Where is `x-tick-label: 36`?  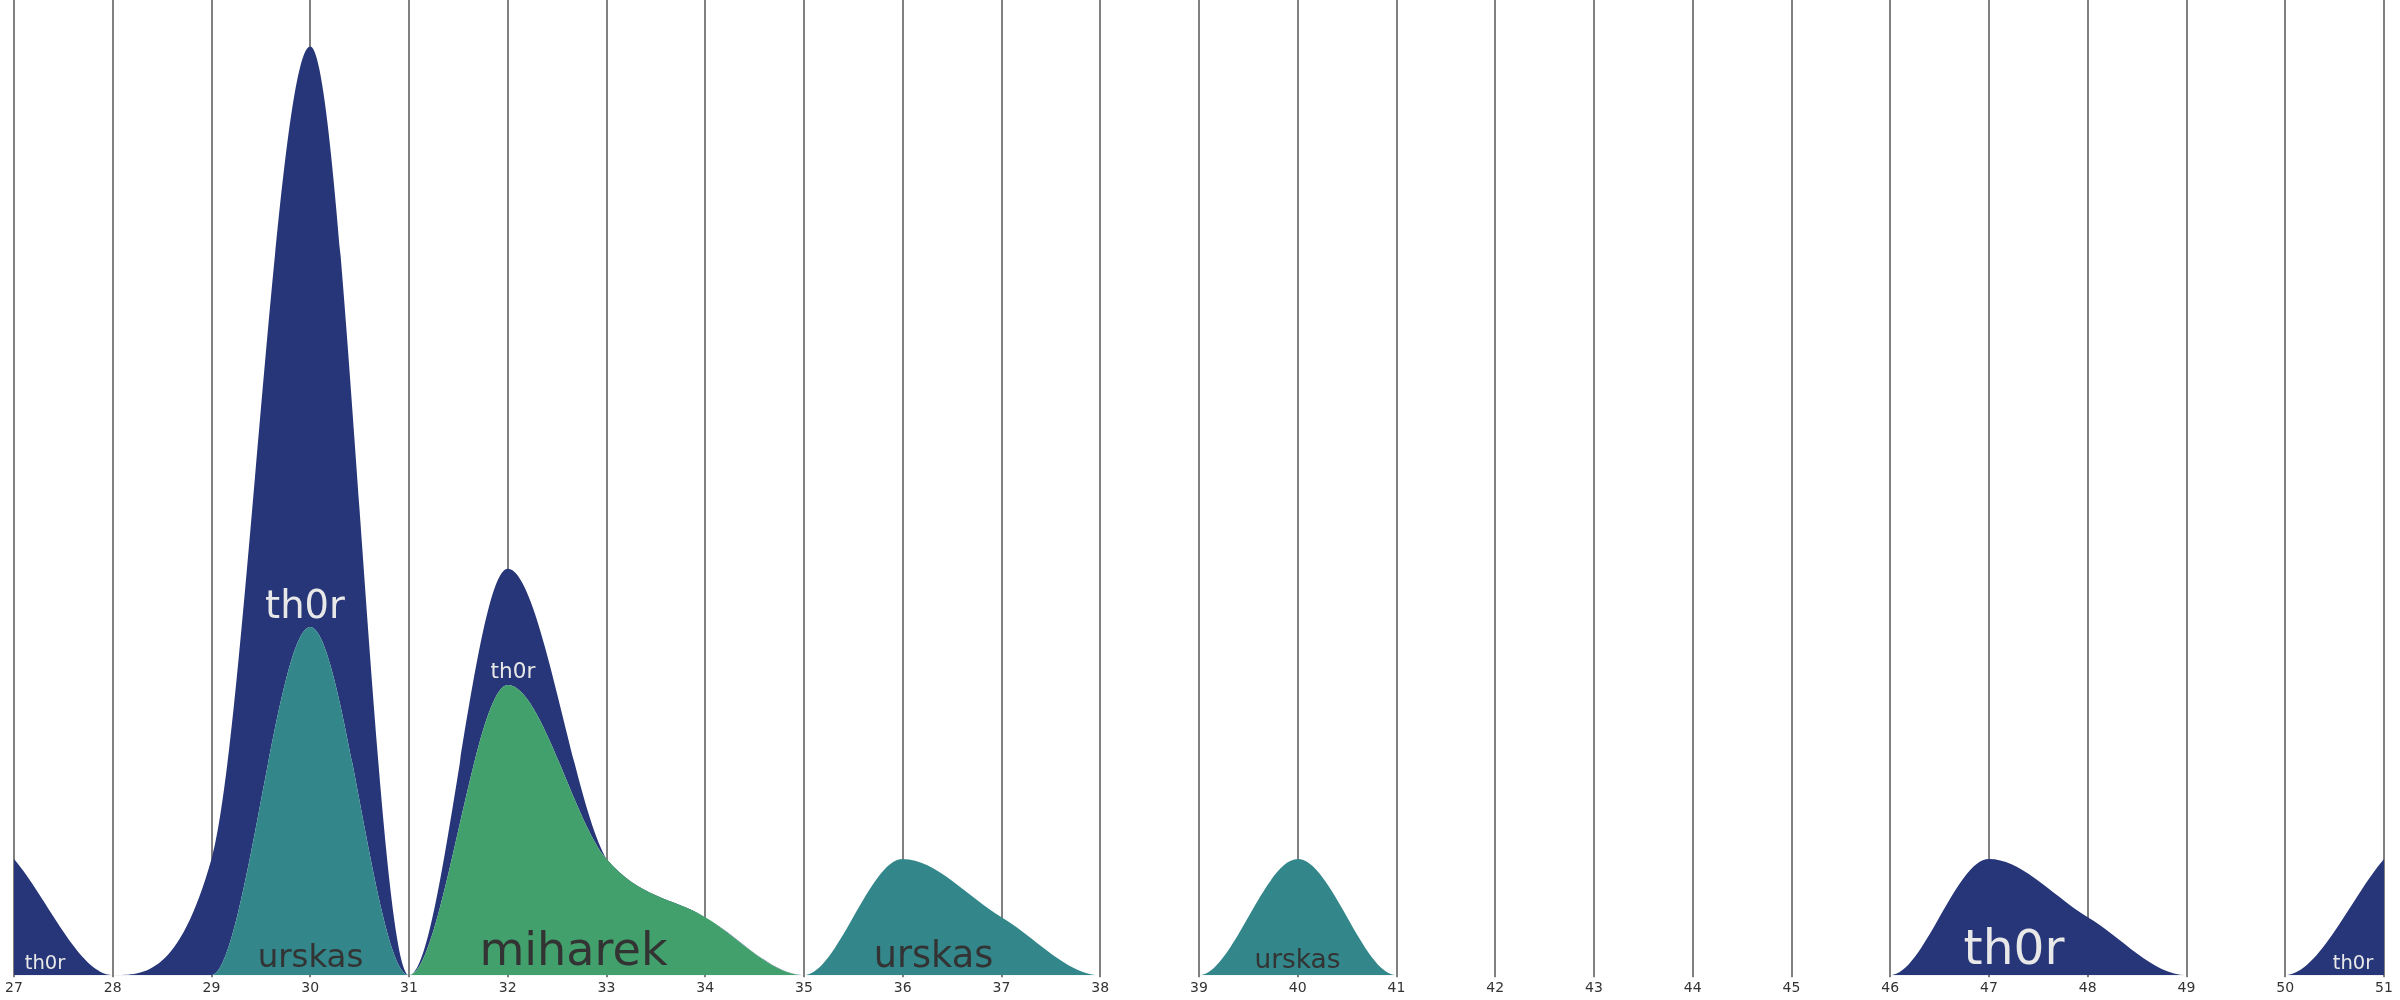
x-tick-label: 36 is located at coordinates (902, 987).